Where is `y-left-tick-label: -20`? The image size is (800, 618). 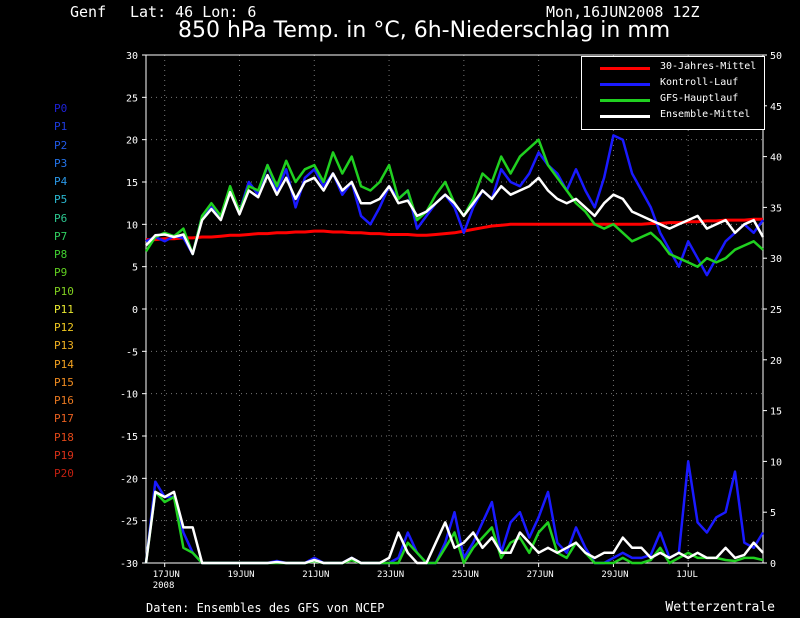 y-left-tick-label: -20 is located at coordinates (129, 479).